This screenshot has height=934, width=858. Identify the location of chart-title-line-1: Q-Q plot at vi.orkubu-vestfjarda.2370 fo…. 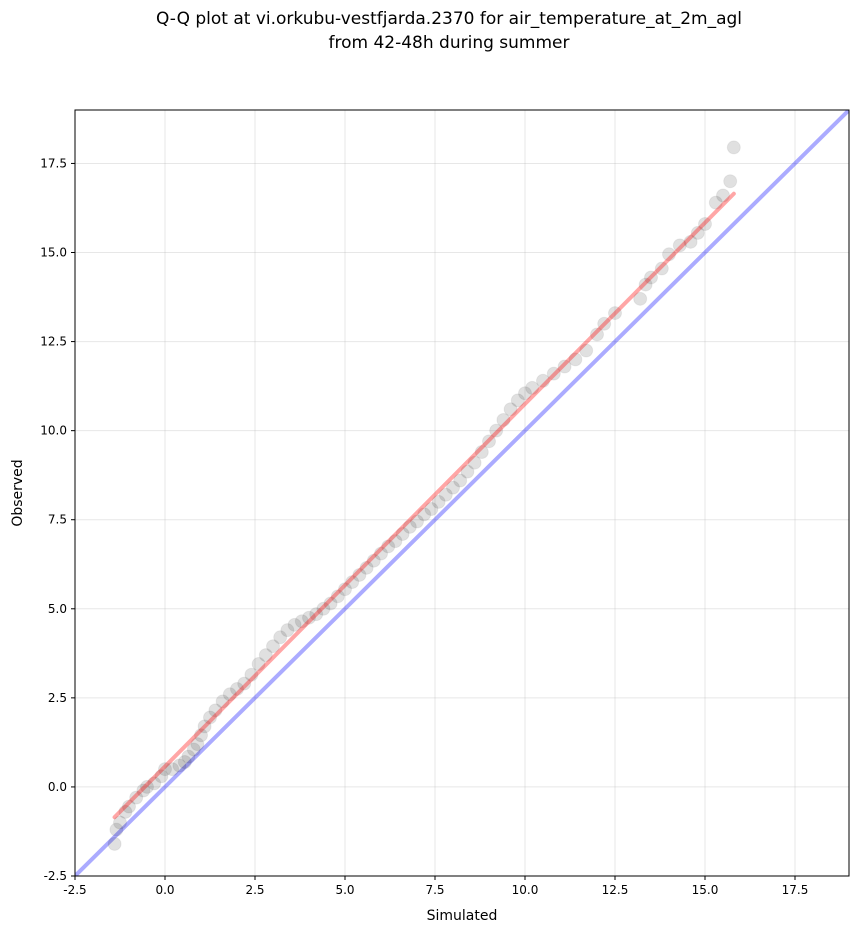
(449, 19).